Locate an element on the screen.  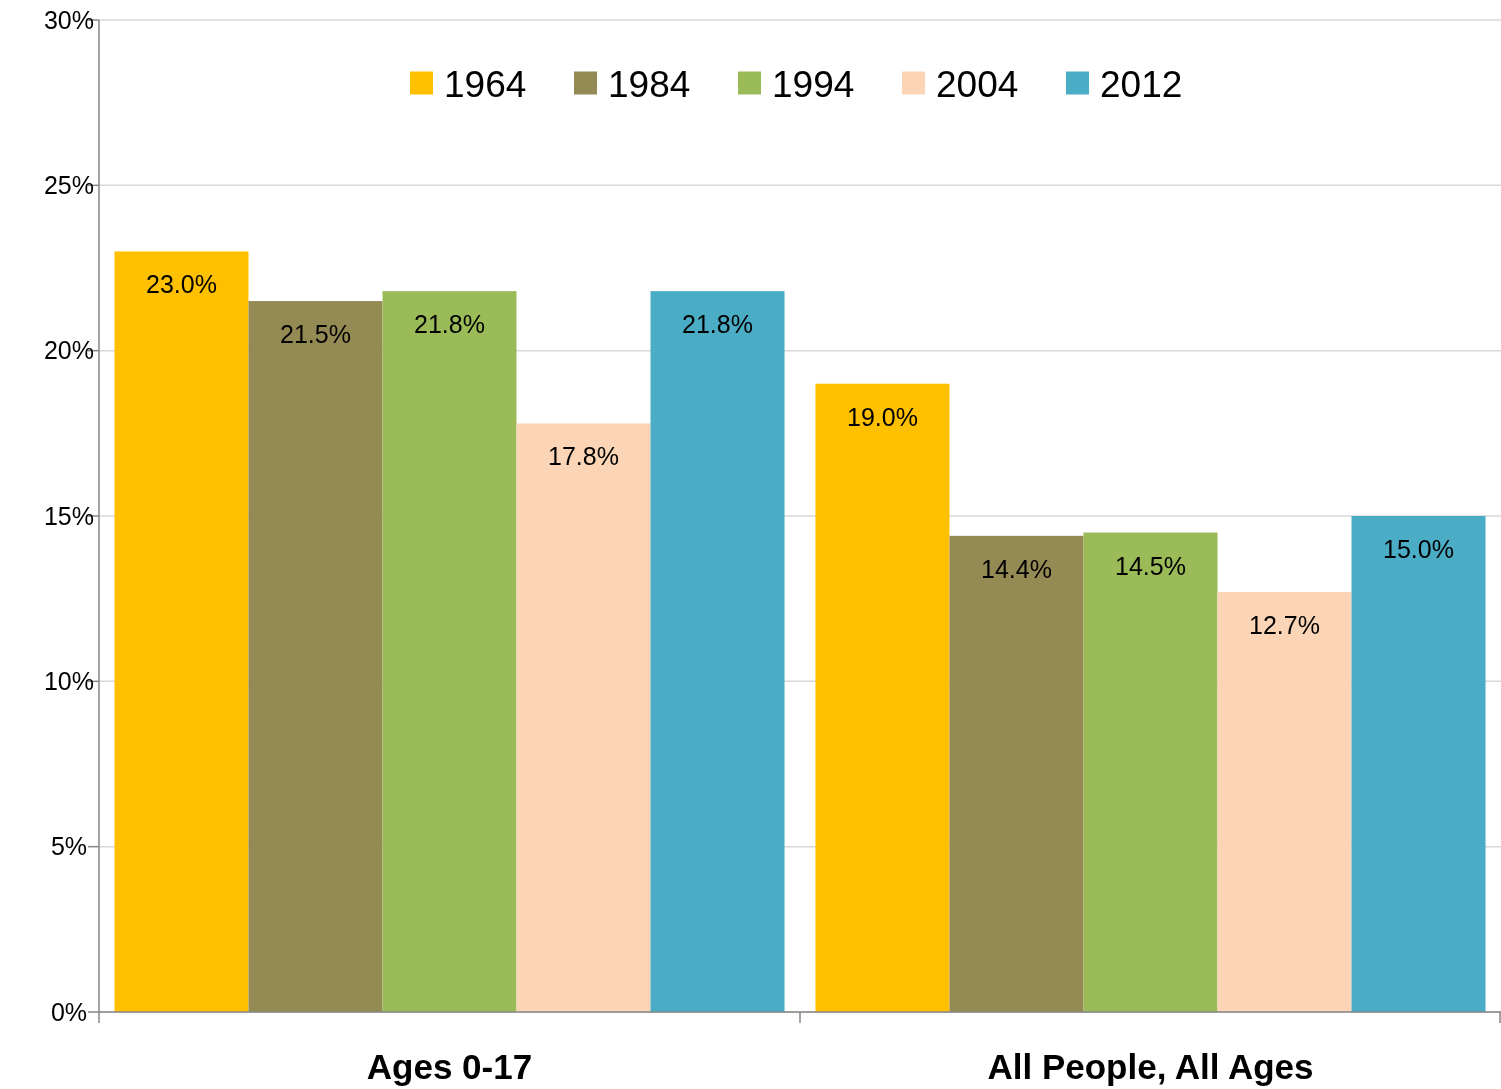
y-tick-label: 0% is located at coordinates (69, 1011).